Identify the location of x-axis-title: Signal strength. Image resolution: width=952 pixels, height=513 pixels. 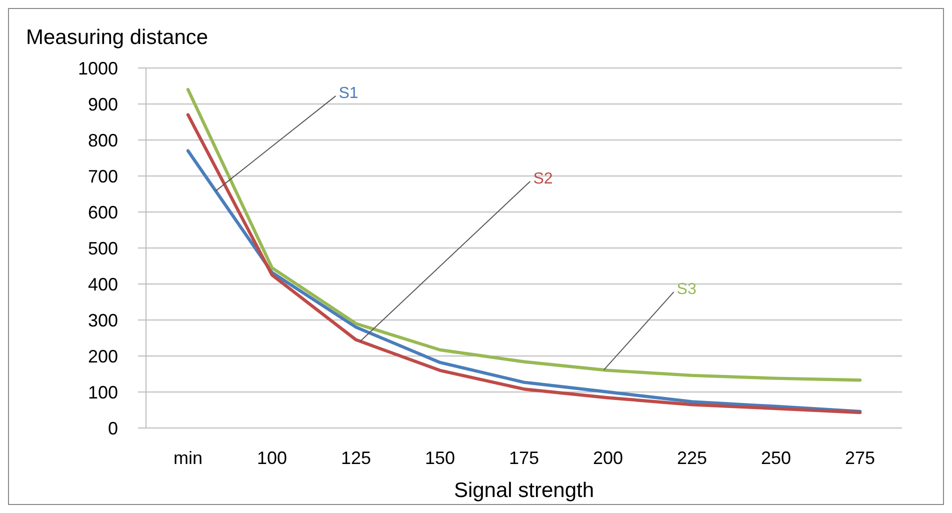
(524, 490).